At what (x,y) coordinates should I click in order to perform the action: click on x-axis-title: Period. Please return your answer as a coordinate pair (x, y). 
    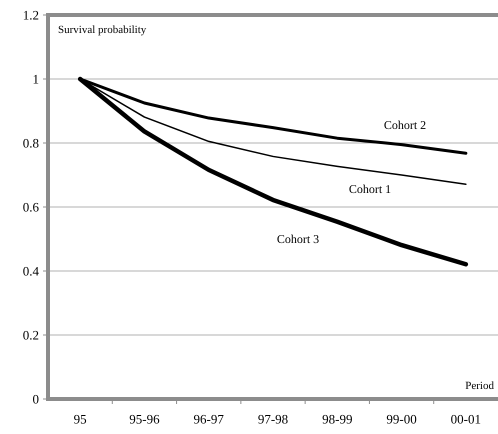
    Looking at the image, I should click on (479, 386).